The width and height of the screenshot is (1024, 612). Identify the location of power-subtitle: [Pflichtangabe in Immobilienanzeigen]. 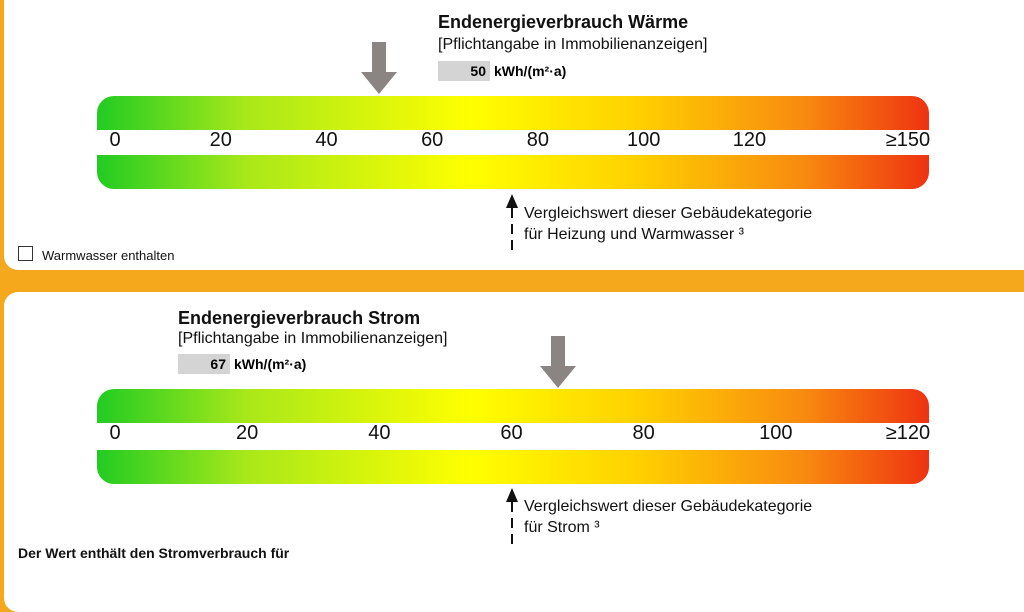
(313, 338).